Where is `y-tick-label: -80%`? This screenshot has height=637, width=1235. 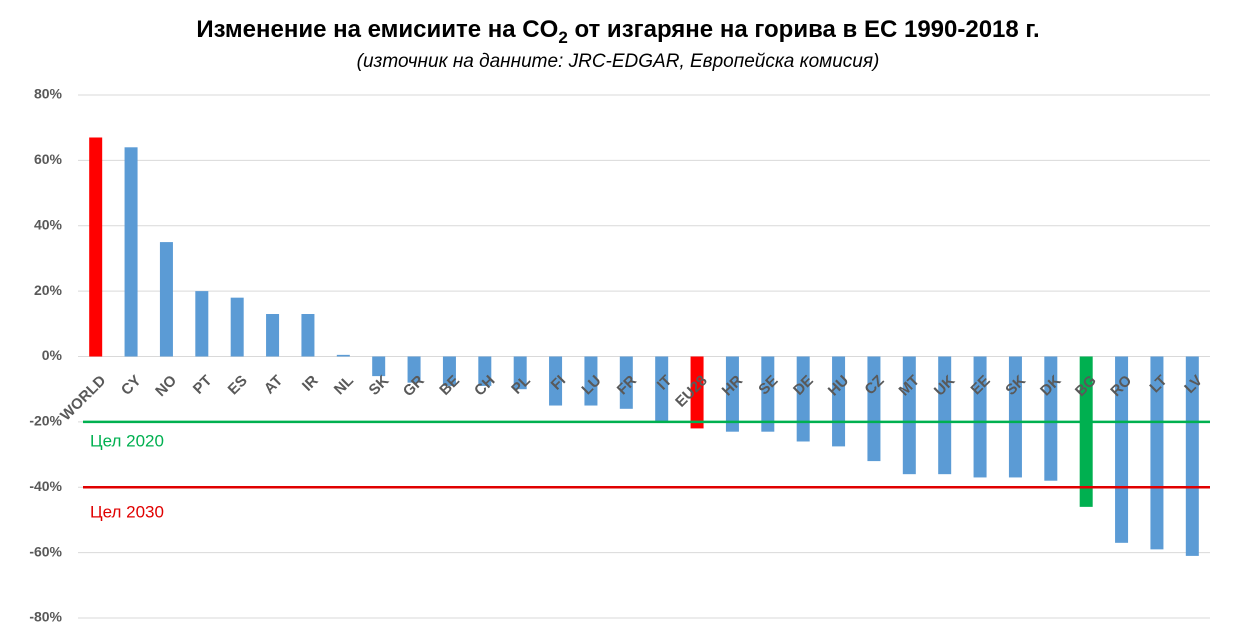
y-tick-label: -80% is located at coordinates (45, 617).